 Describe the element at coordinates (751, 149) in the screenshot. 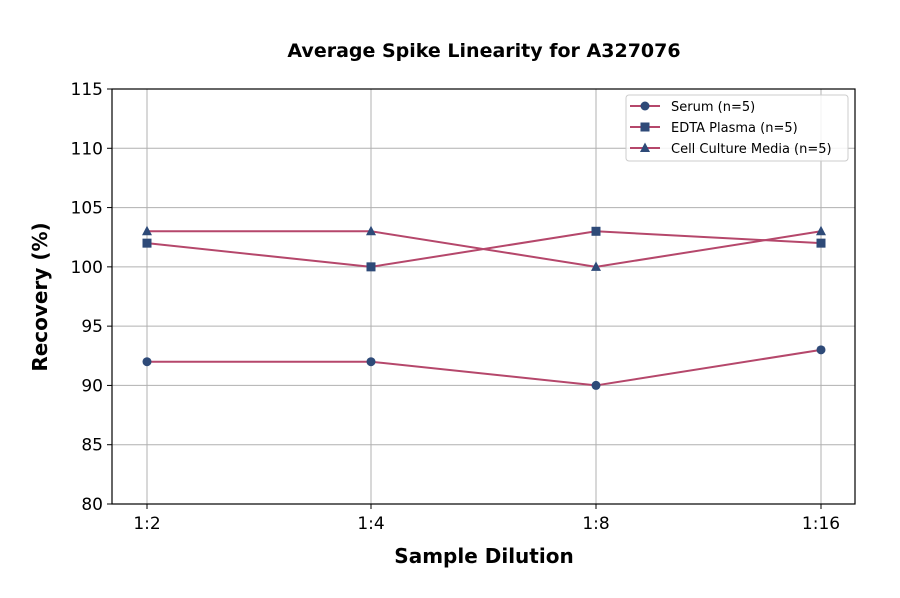

I see `legend-label: Cell Culture Media (n=5)` at that location.